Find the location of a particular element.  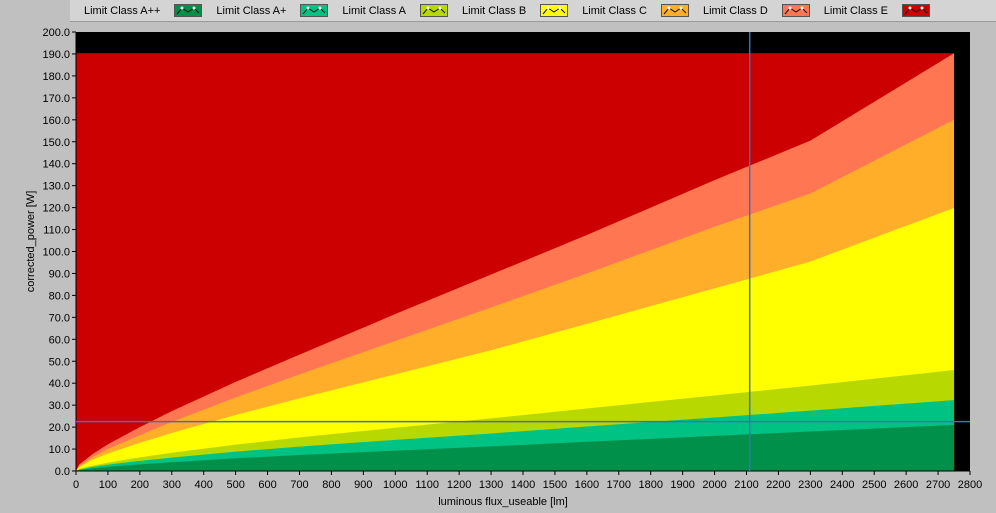

y-tick-label: 190.0 is located at coordinates (56, 55).